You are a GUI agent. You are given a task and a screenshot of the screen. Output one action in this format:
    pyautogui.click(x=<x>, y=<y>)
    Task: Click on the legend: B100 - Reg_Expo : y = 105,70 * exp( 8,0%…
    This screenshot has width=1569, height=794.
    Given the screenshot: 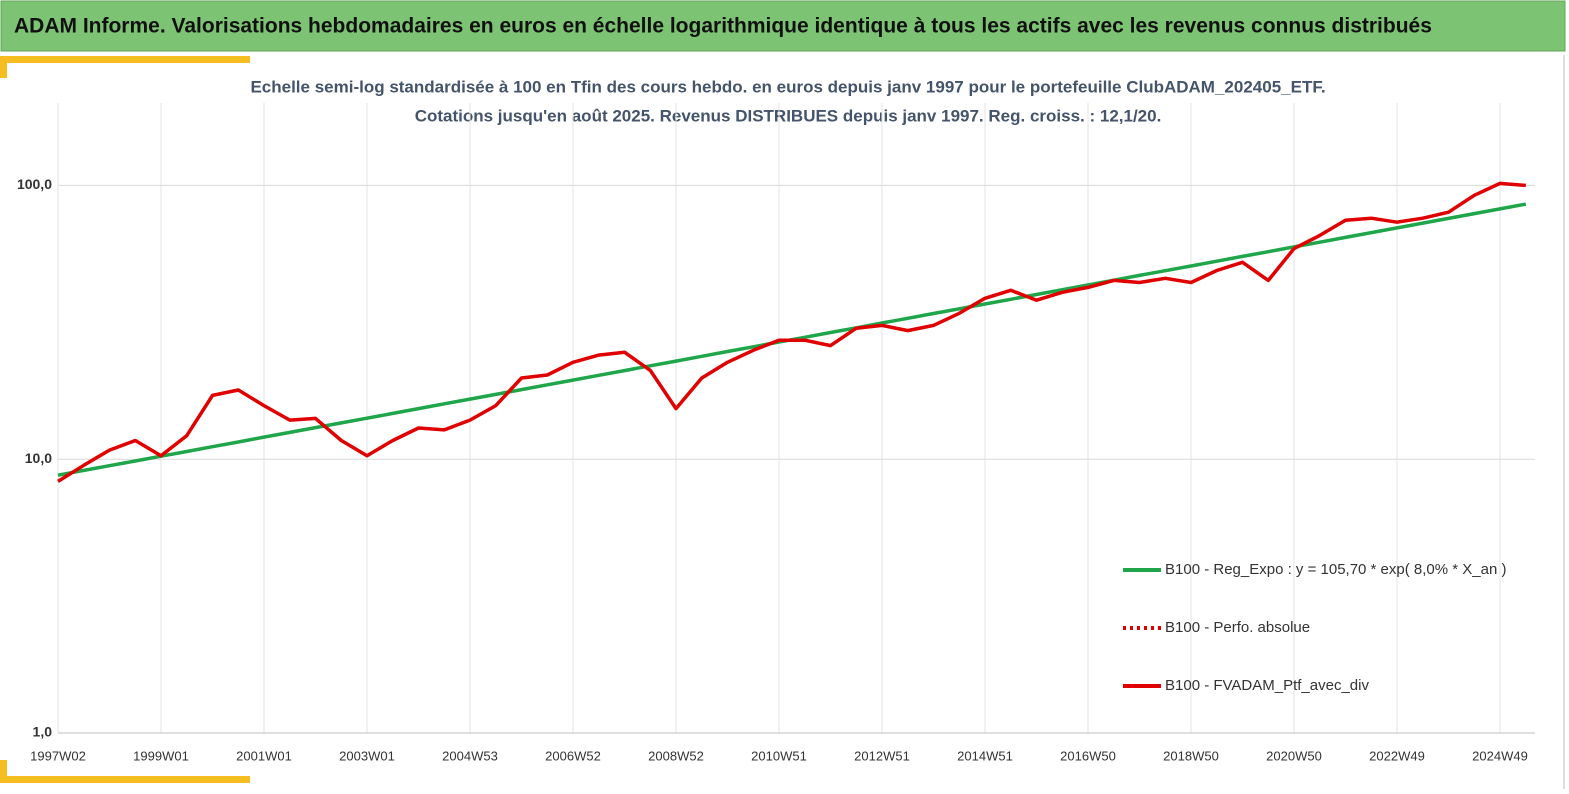 What is the action you would take?
    pyautogui.click(x=1314, y=627)
    